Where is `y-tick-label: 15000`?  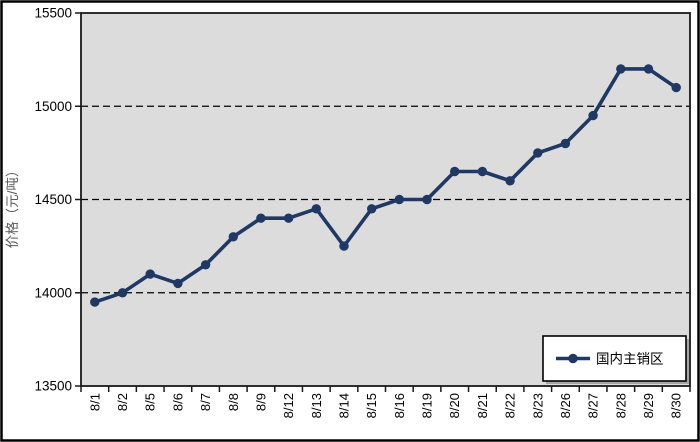 y-tick-label: 15000 is located at coordinates (53, 106).